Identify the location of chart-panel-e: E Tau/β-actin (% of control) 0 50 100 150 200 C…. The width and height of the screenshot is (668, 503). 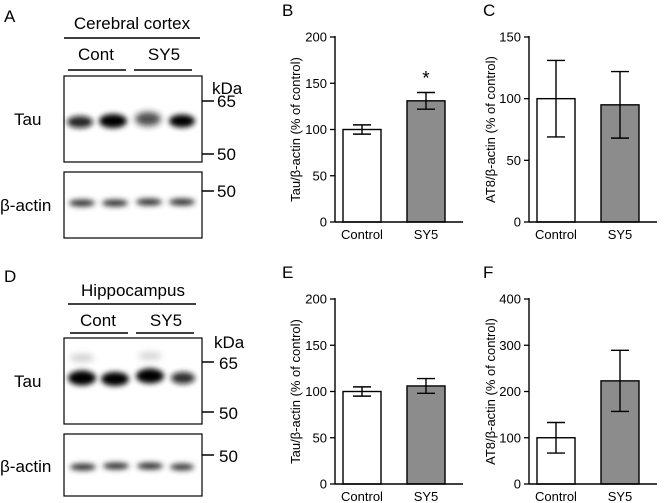
(372, 383).